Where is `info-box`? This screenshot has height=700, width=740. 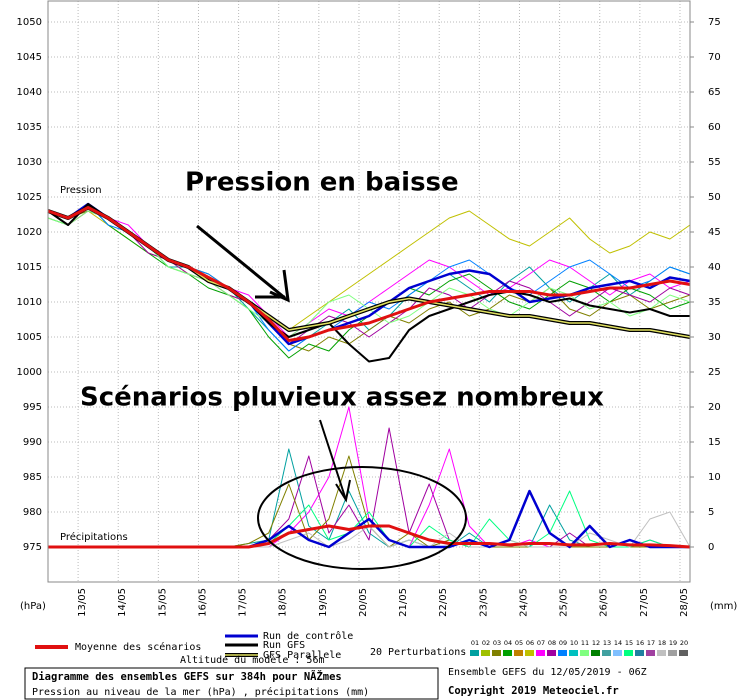
info-box is located at coordinates (231, 683).